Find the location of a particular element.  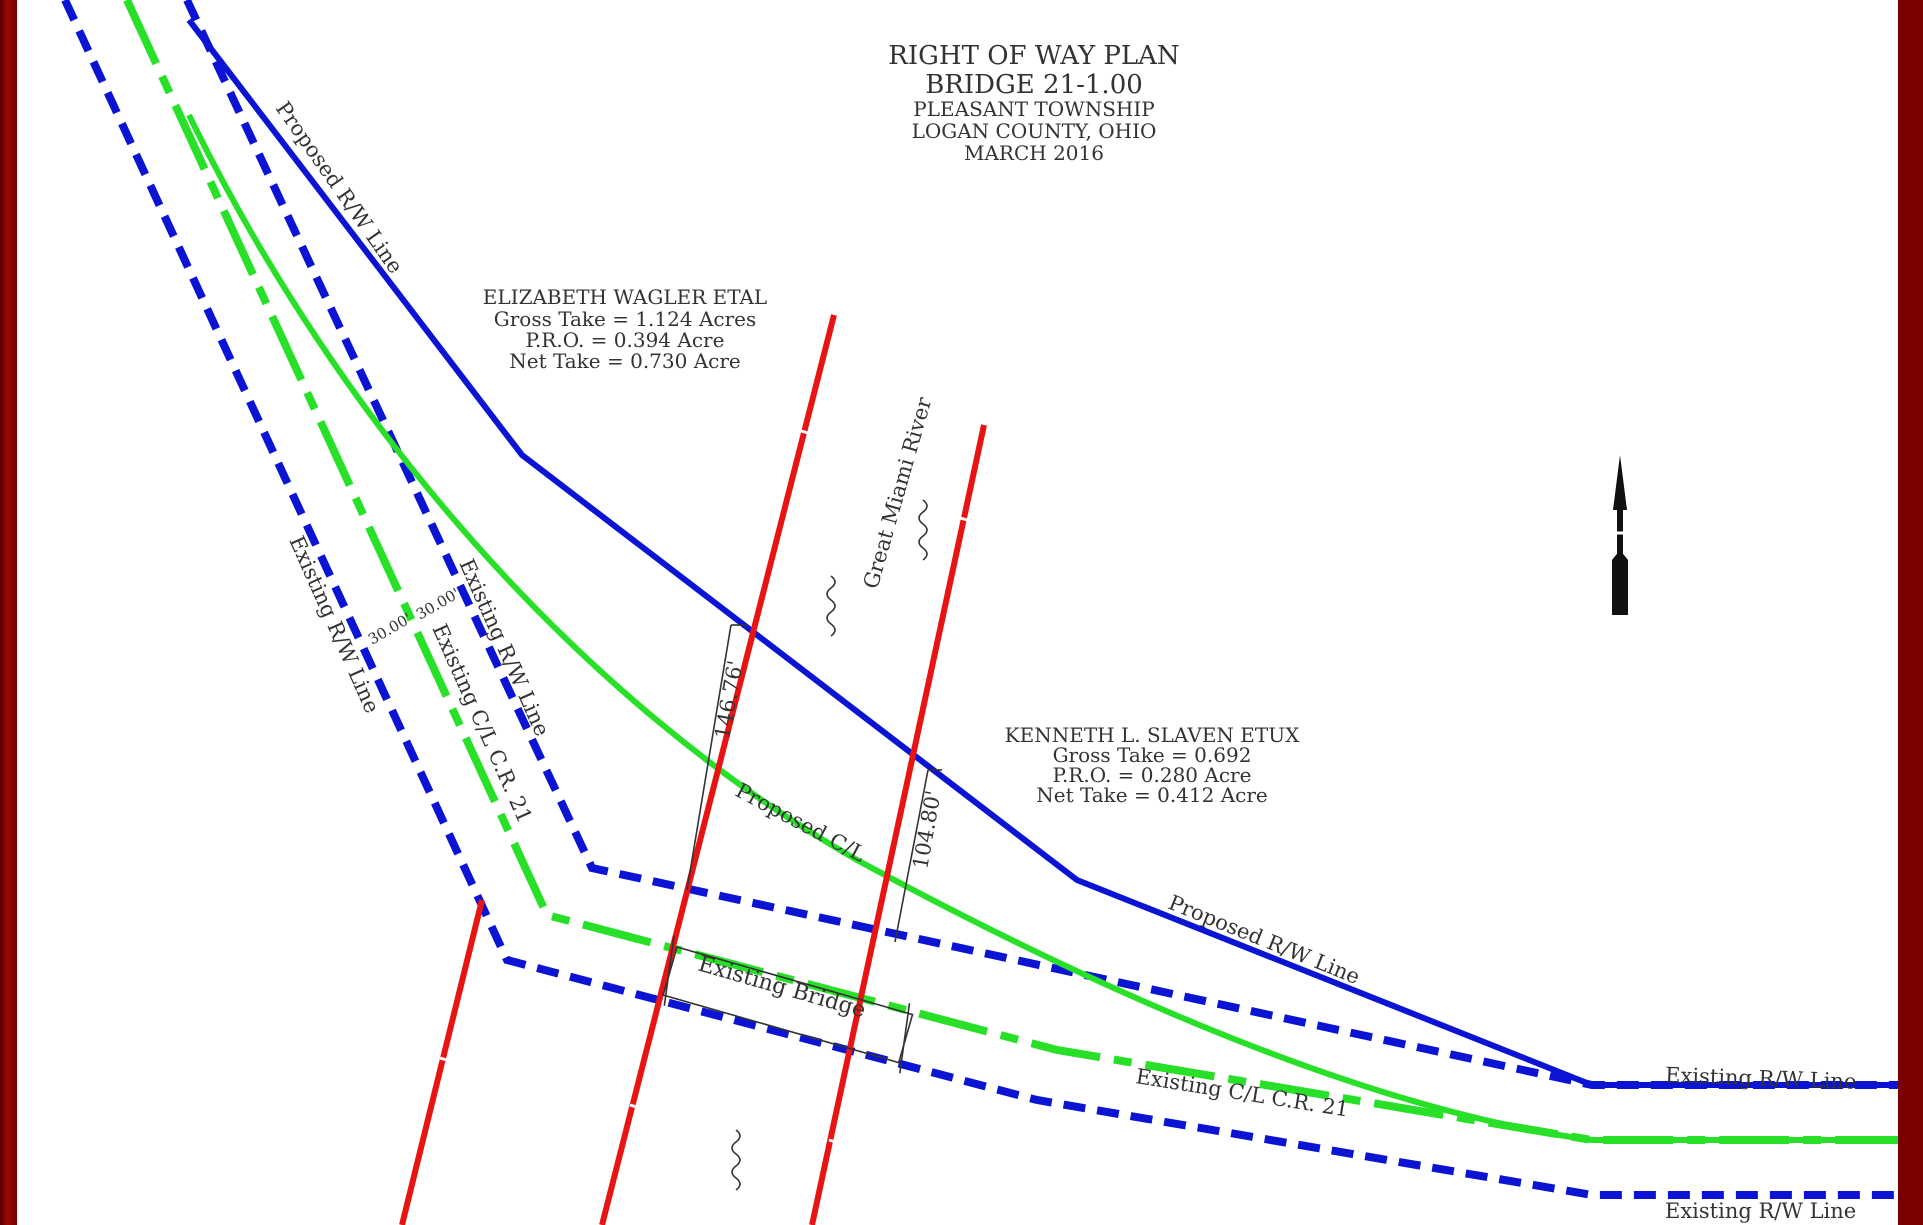

property-line-middle is located at coordinates (718, 769).